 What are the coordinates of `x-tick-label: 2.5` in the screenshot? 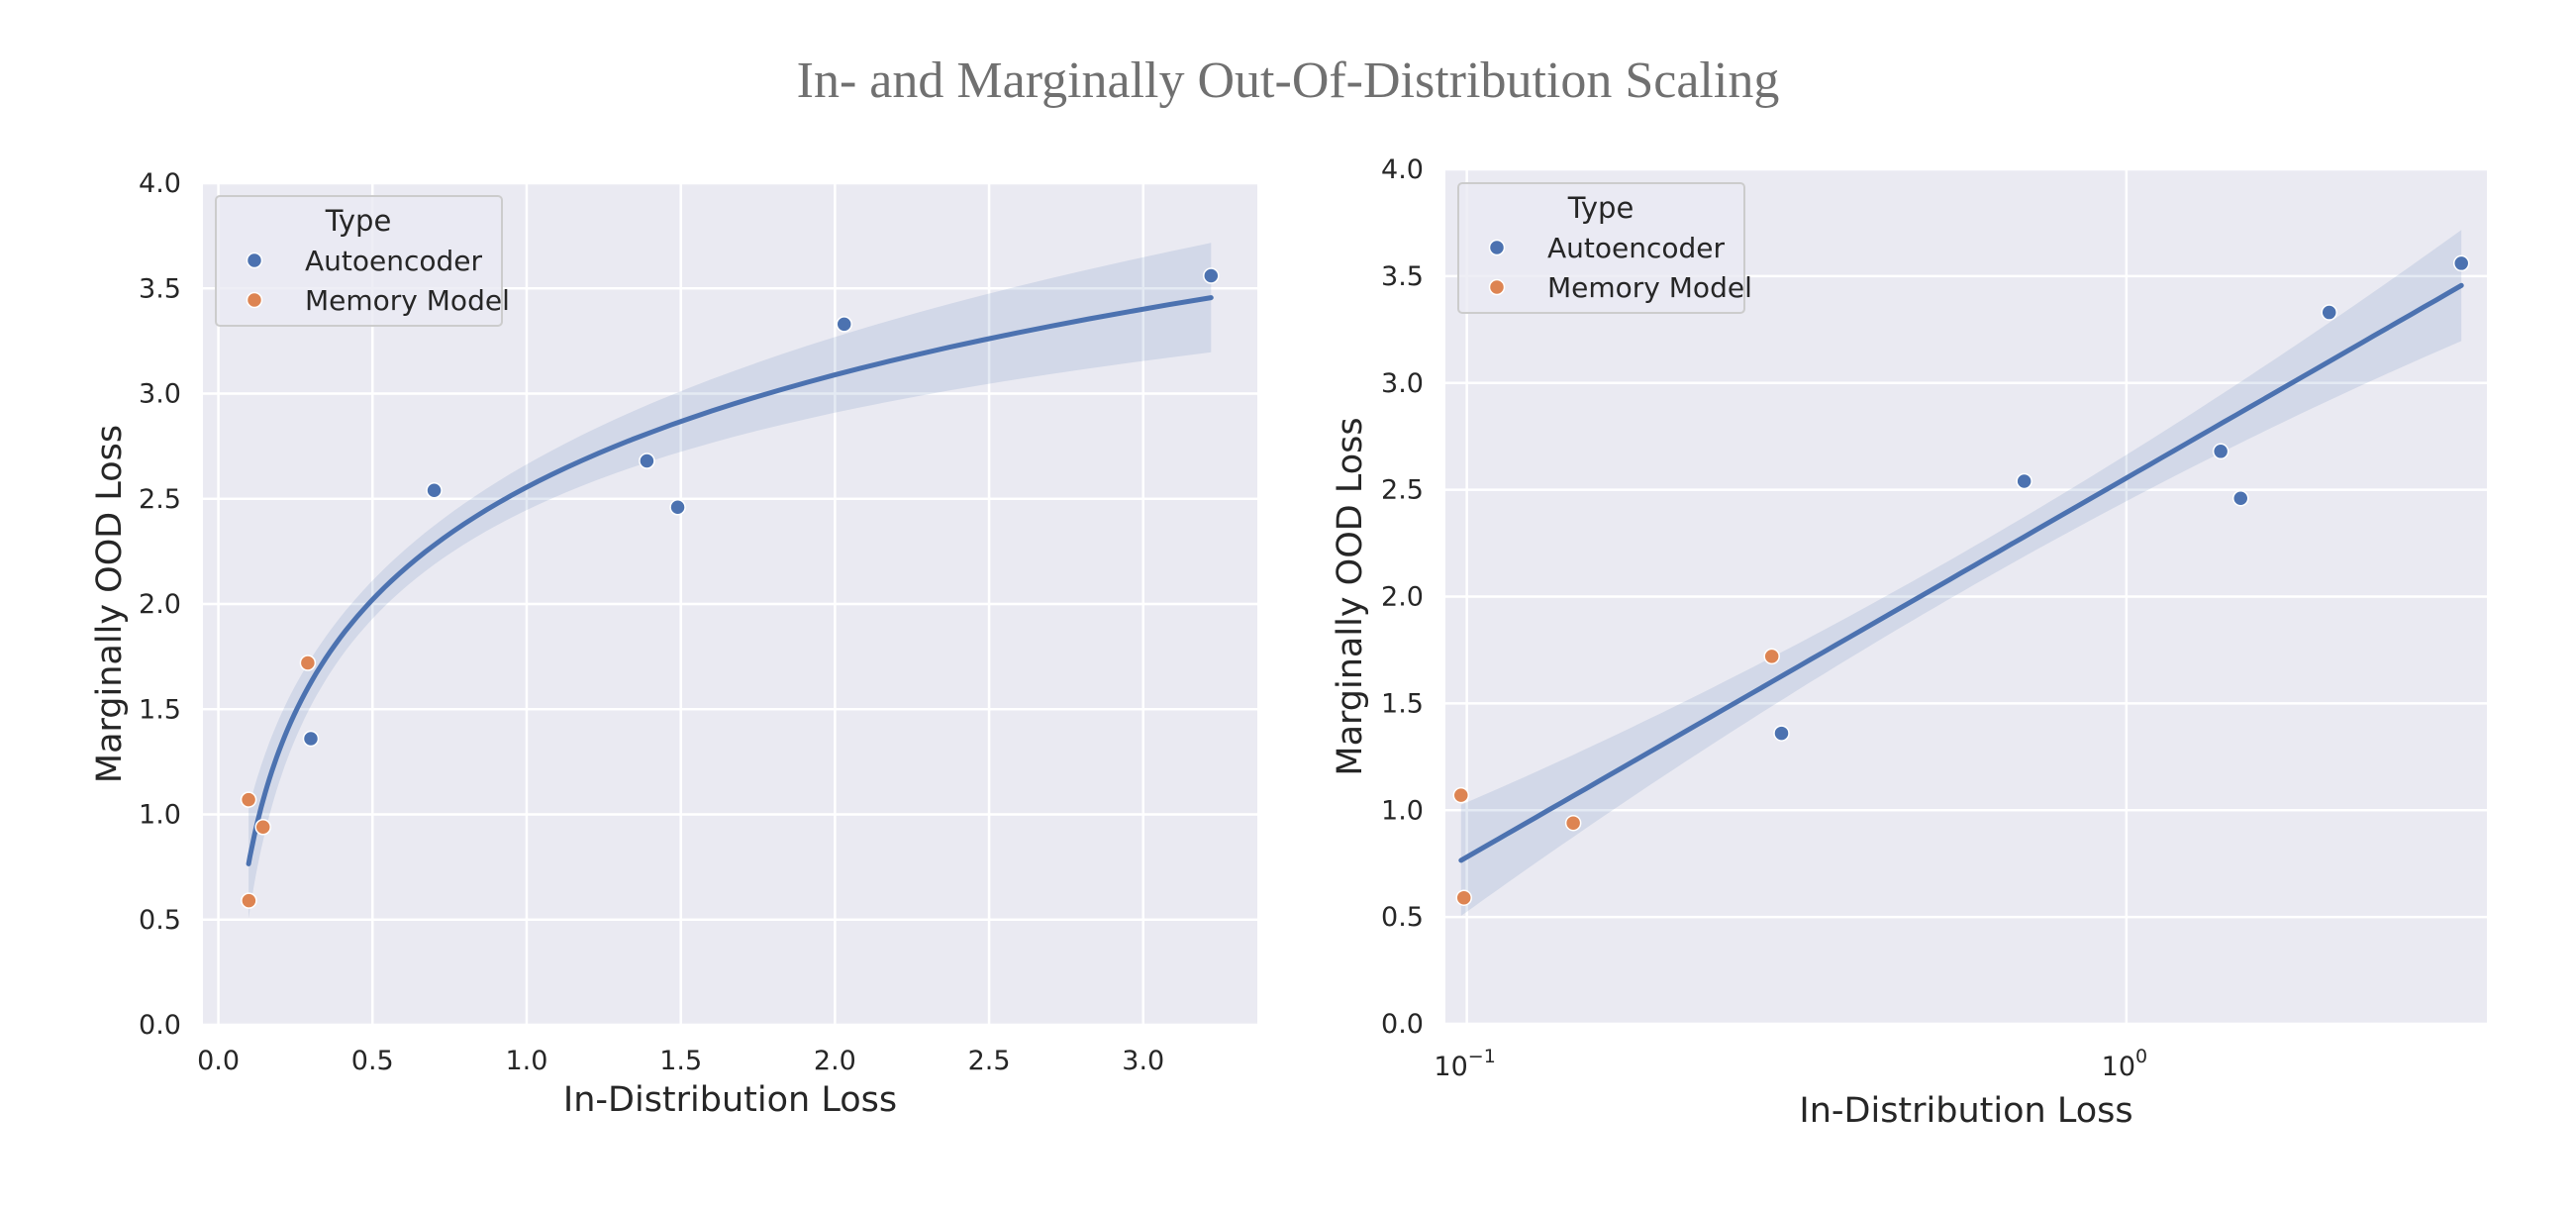 It's located at (989, 1061).